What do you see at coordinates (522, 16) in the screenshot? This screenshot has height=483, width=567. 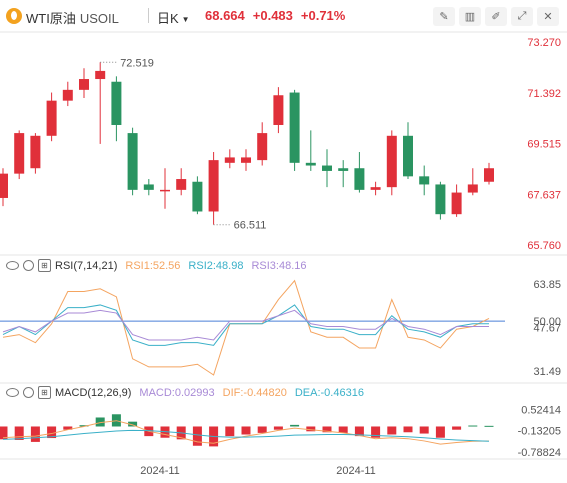 I see `expand-icon: ⤢` at bounding box center [522, 16].